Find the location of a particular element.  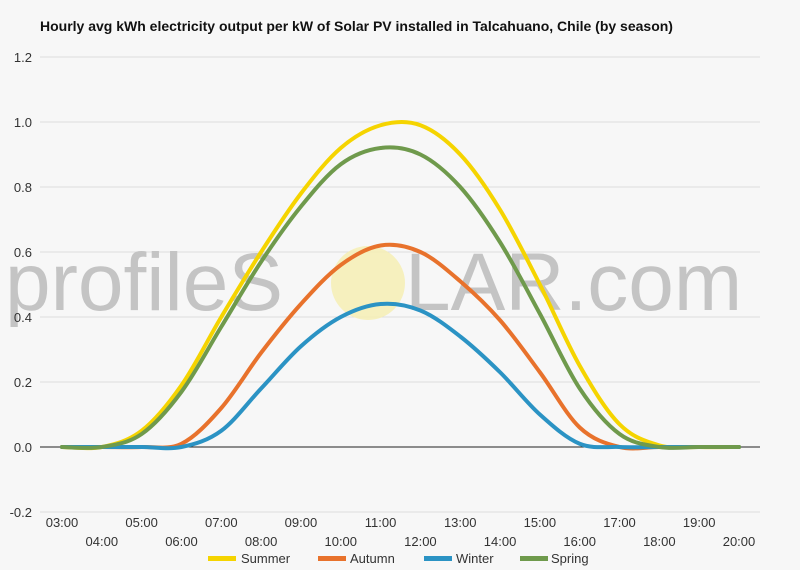

y-tick-label: -0.2 is located at coordinates (21, 512).